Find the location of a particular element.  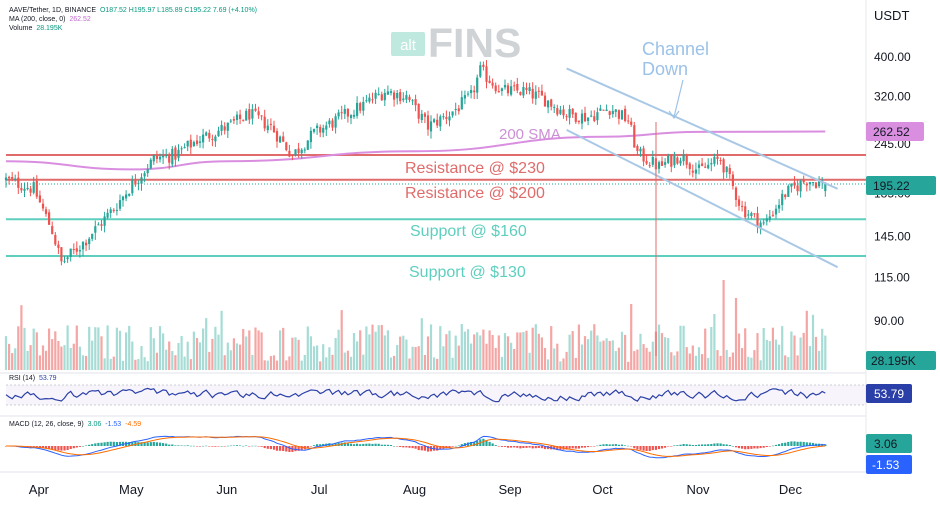

price-tick-label: 115.00 is located at coordinates (892, 278).